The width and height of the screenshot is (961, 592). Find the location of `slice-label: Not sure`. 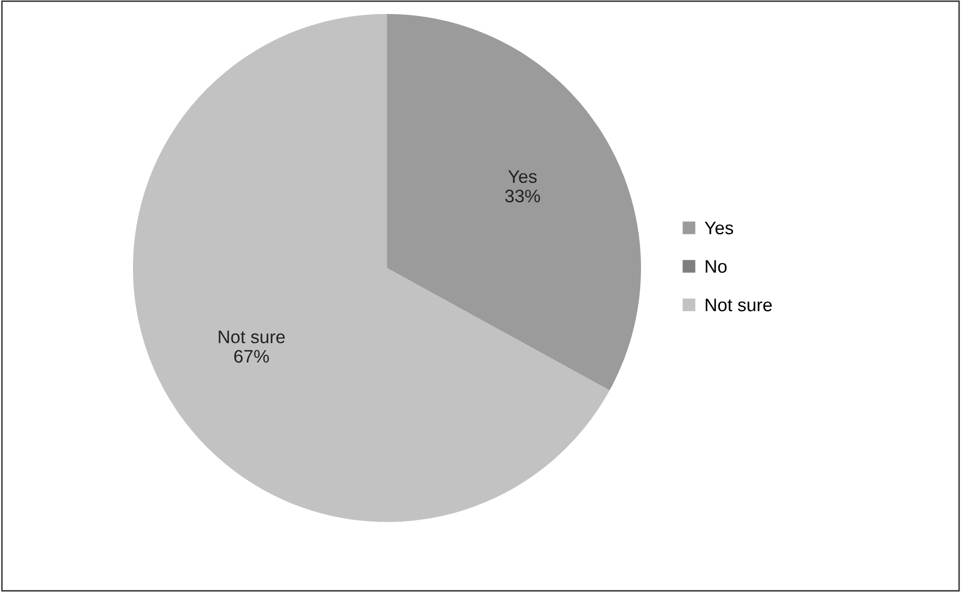

slice-label: Not sure is located at coordinates (251, 337).